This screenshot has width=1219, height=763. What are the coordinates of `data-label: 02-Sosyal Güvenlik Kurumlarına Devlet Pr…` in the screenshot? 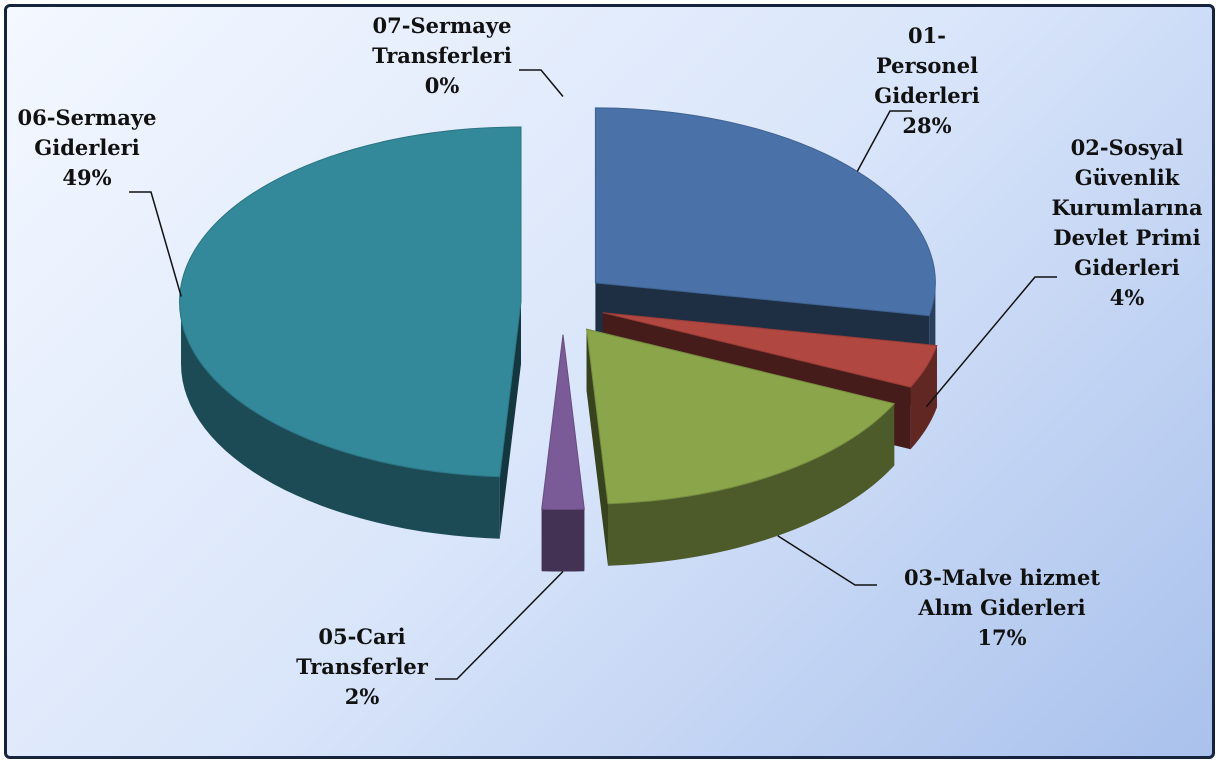 It's located at (1127, 223).